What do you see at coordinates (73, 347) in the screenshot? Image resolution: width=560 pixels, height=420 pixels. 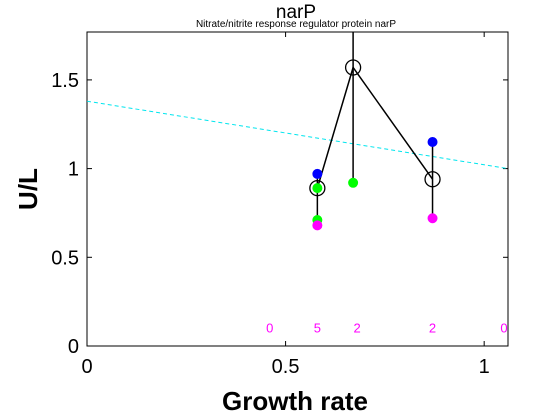 I see `y-tick-label: 0` at bounding box center [73, 347].